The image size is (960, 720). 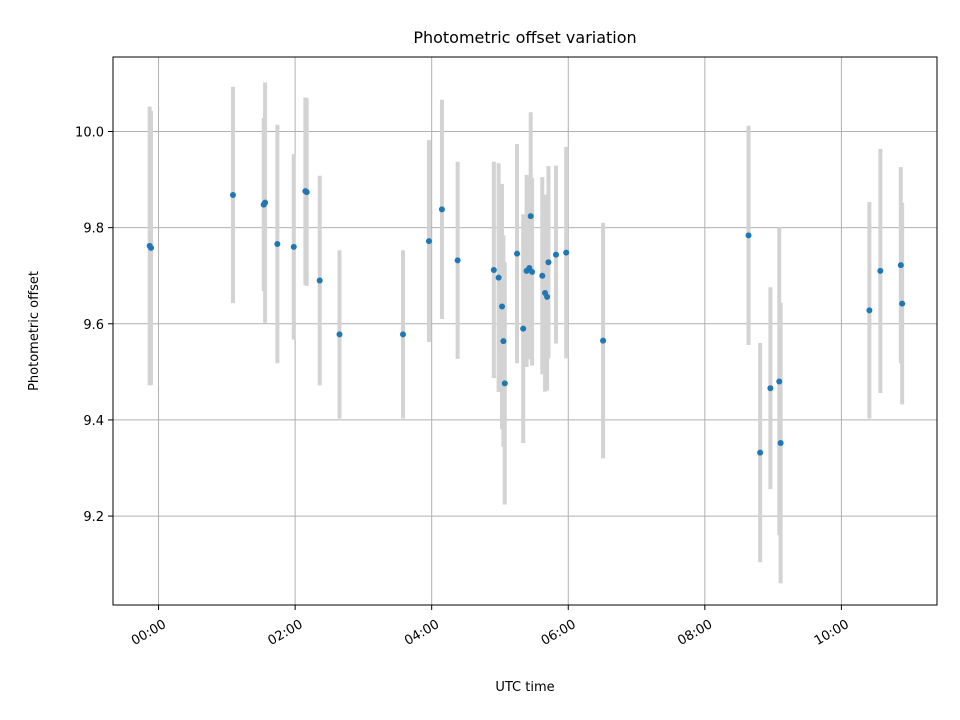 I want to click on y-tick-label: 9.6, so click(x=93, y=325).